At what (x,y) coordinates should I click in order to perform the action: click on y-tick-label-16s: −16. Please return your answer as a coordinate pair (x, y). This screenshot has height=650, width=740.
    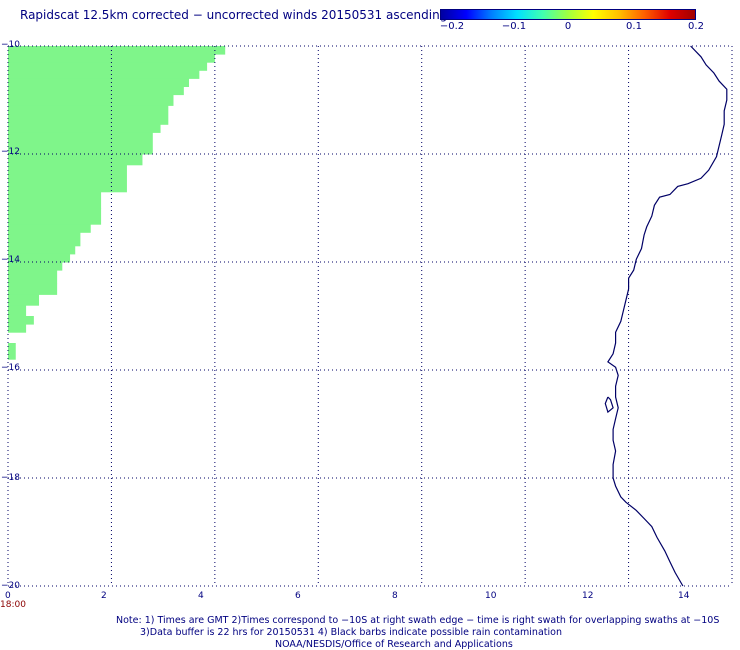
    Looking at the image, I should click on (10, 368).